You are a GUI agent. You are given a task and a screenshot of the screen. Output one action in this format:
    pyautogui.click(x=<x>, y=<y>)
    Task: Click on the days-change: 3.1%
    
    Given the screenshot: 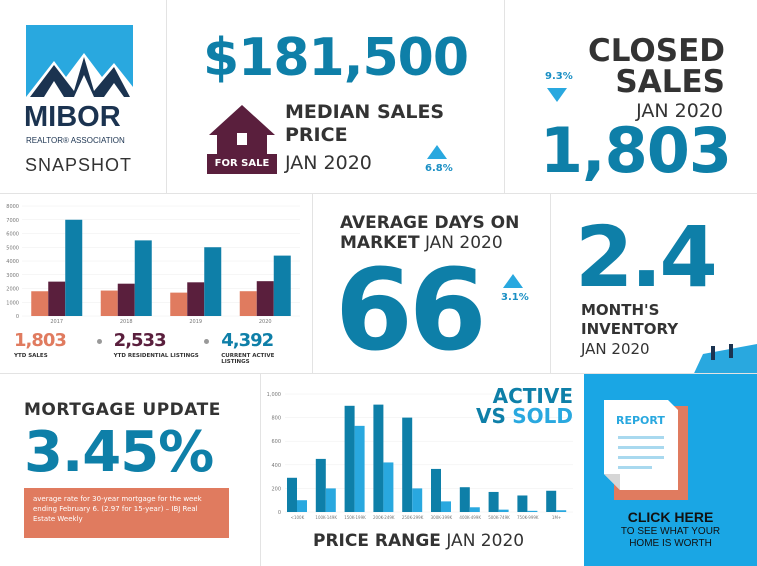 What is the action you would take?
    pyautogui.click(x=515, y=297)
    